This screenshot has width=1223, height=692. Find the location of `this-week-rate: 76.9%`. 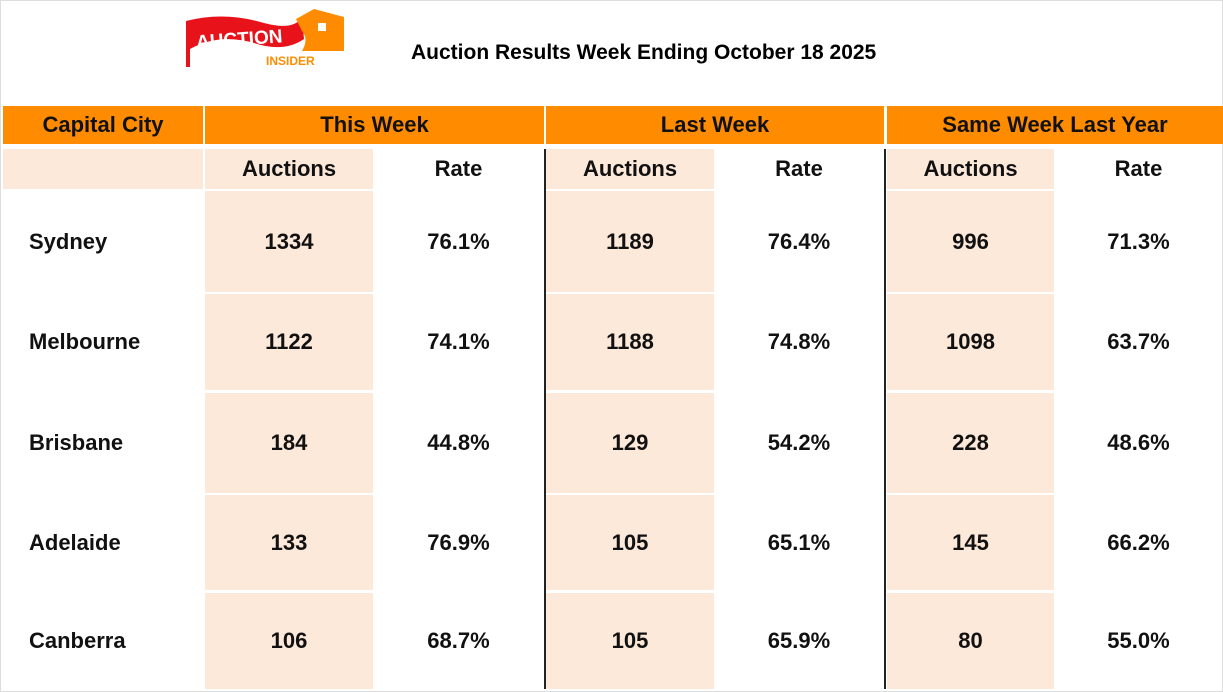

this-week-rate: 76.9% is located at coordinates (458, 542).